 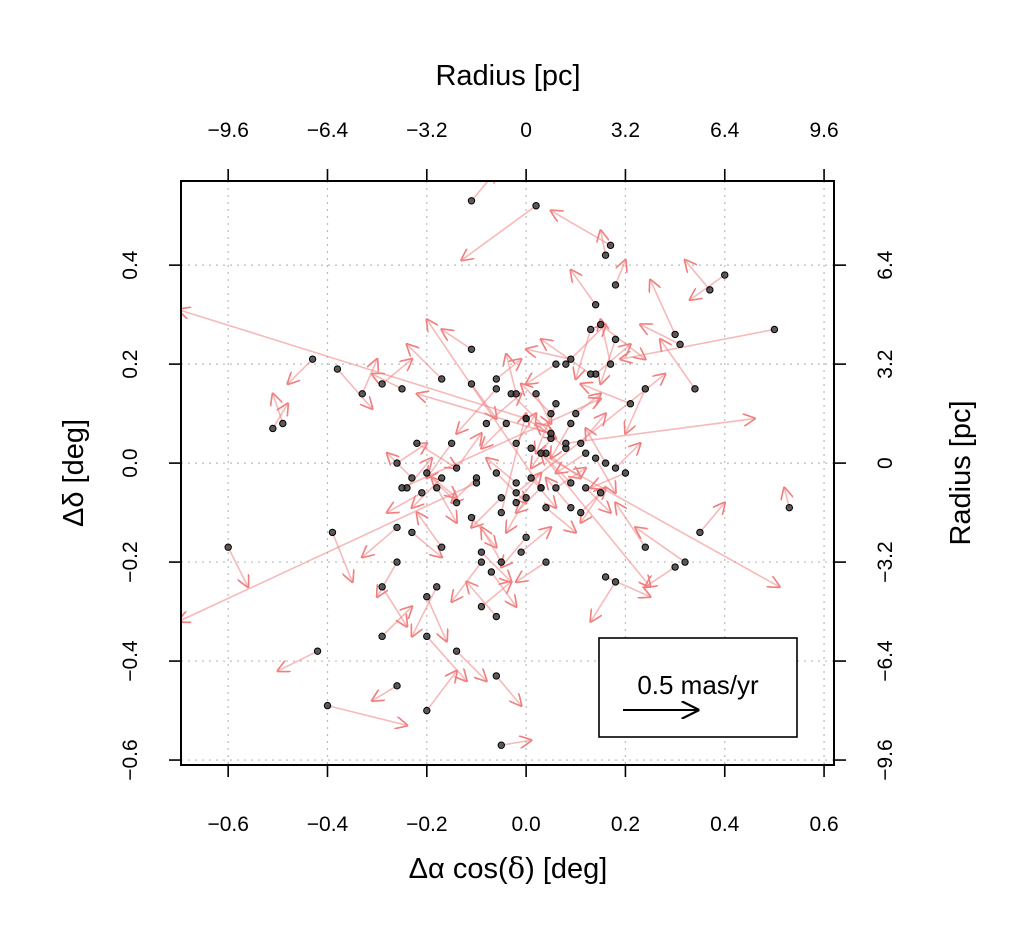 What do you see at coordinates (885, 265) in the screenshot?
I see `right-tick-label: 6.4` at bounding box center [885, 265].